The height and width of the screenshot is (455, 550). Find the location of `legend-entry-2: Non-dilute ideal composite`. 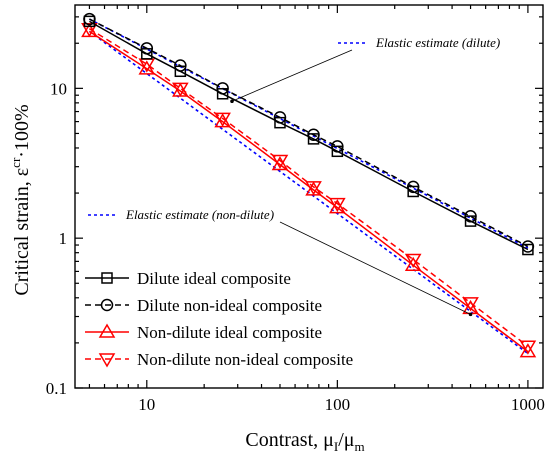

legend-entry-2: Non-dilute ideal composite is located at coordinates (203, 332).